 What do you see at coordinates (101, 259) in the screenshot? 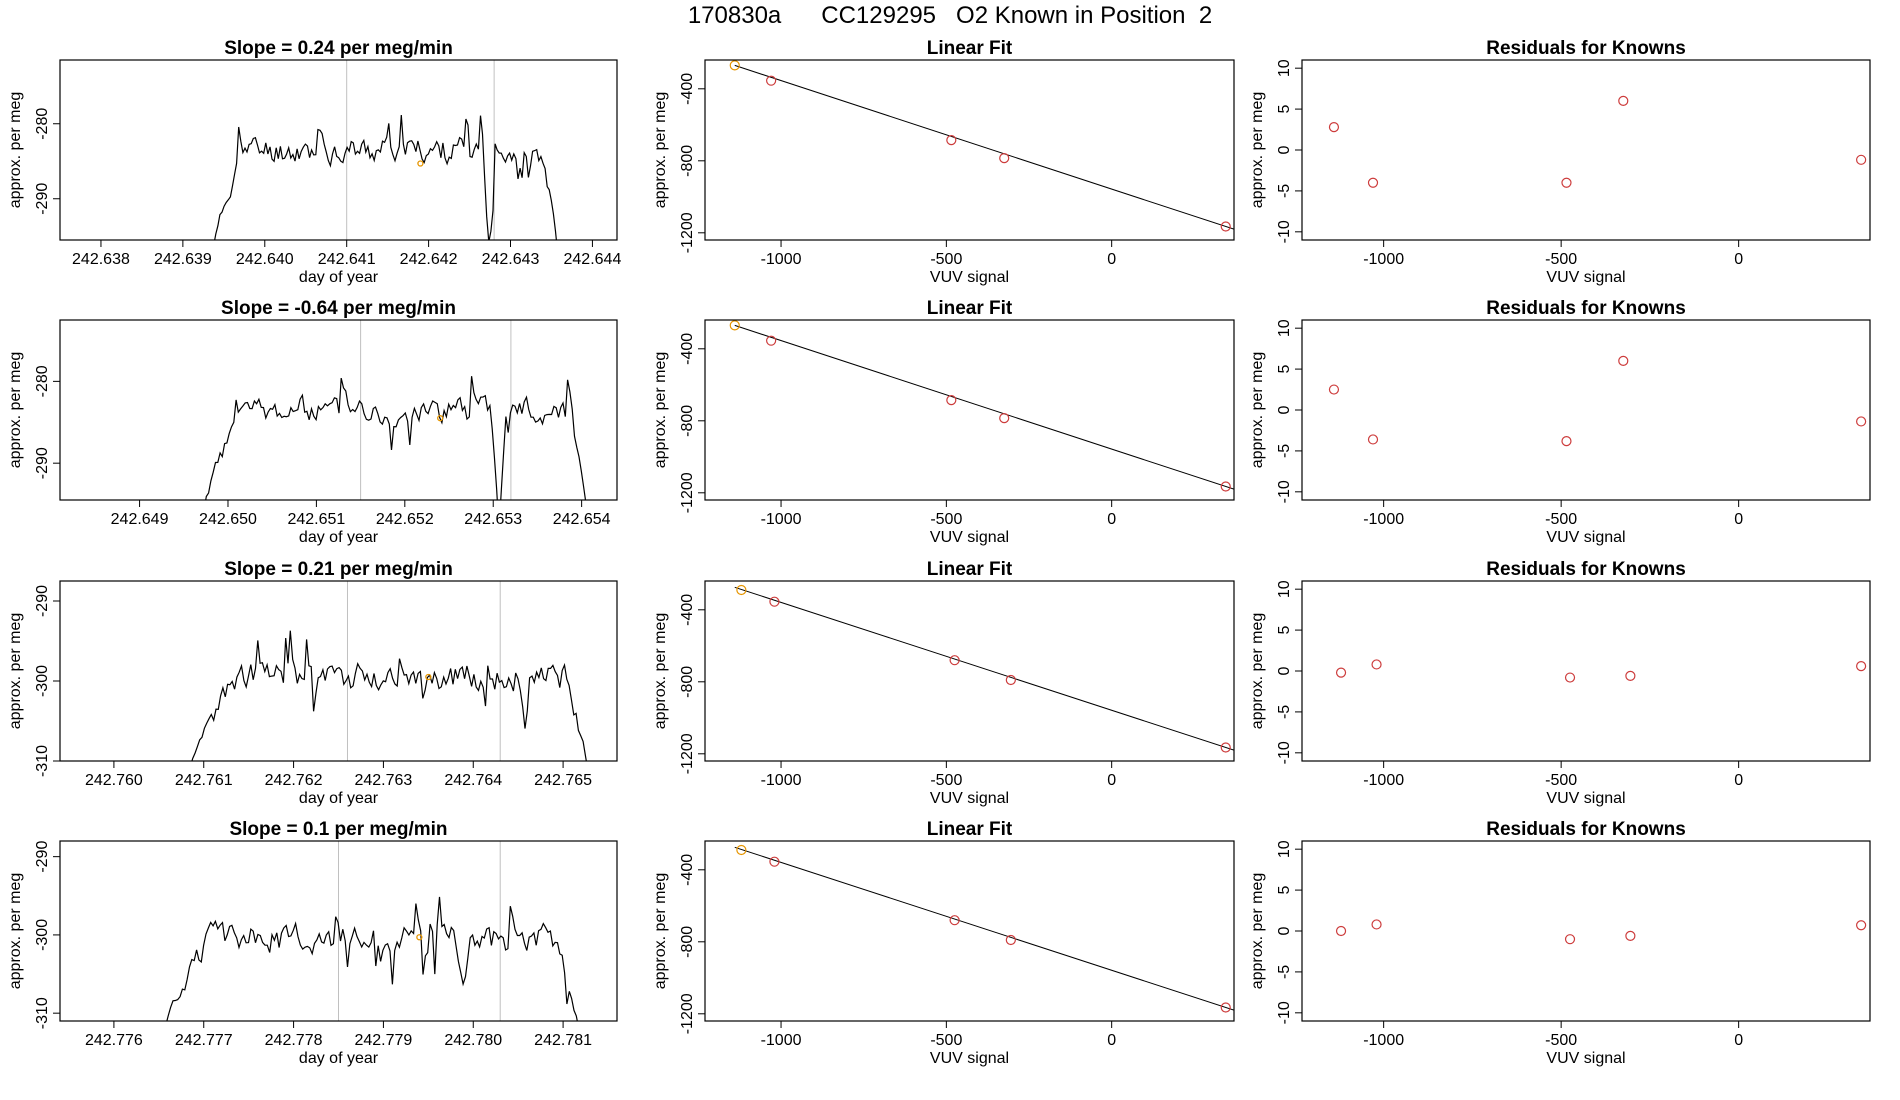
I see `x-tick-label: 242.638` at bounding box center [101, 259].